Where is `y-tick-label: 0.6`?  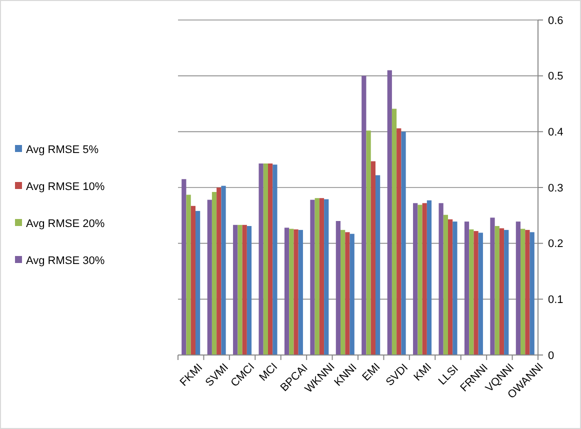 y-tick-label: 0.6 is located at coordinates (556, 20).